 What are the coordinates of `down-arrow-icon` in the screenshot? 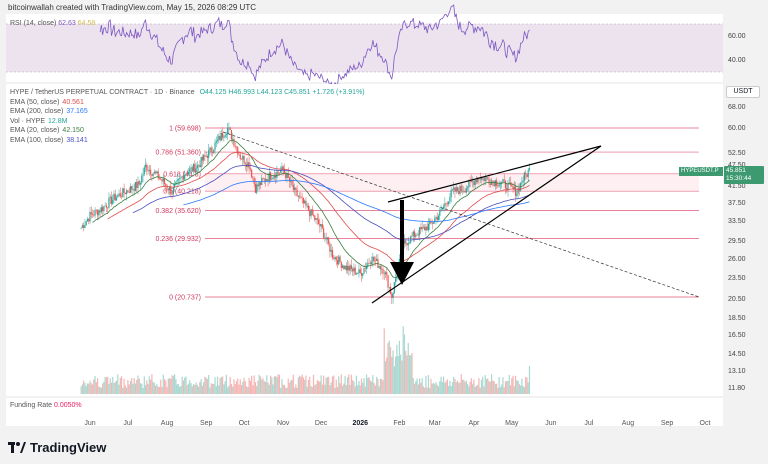 It's located at (402, 242).